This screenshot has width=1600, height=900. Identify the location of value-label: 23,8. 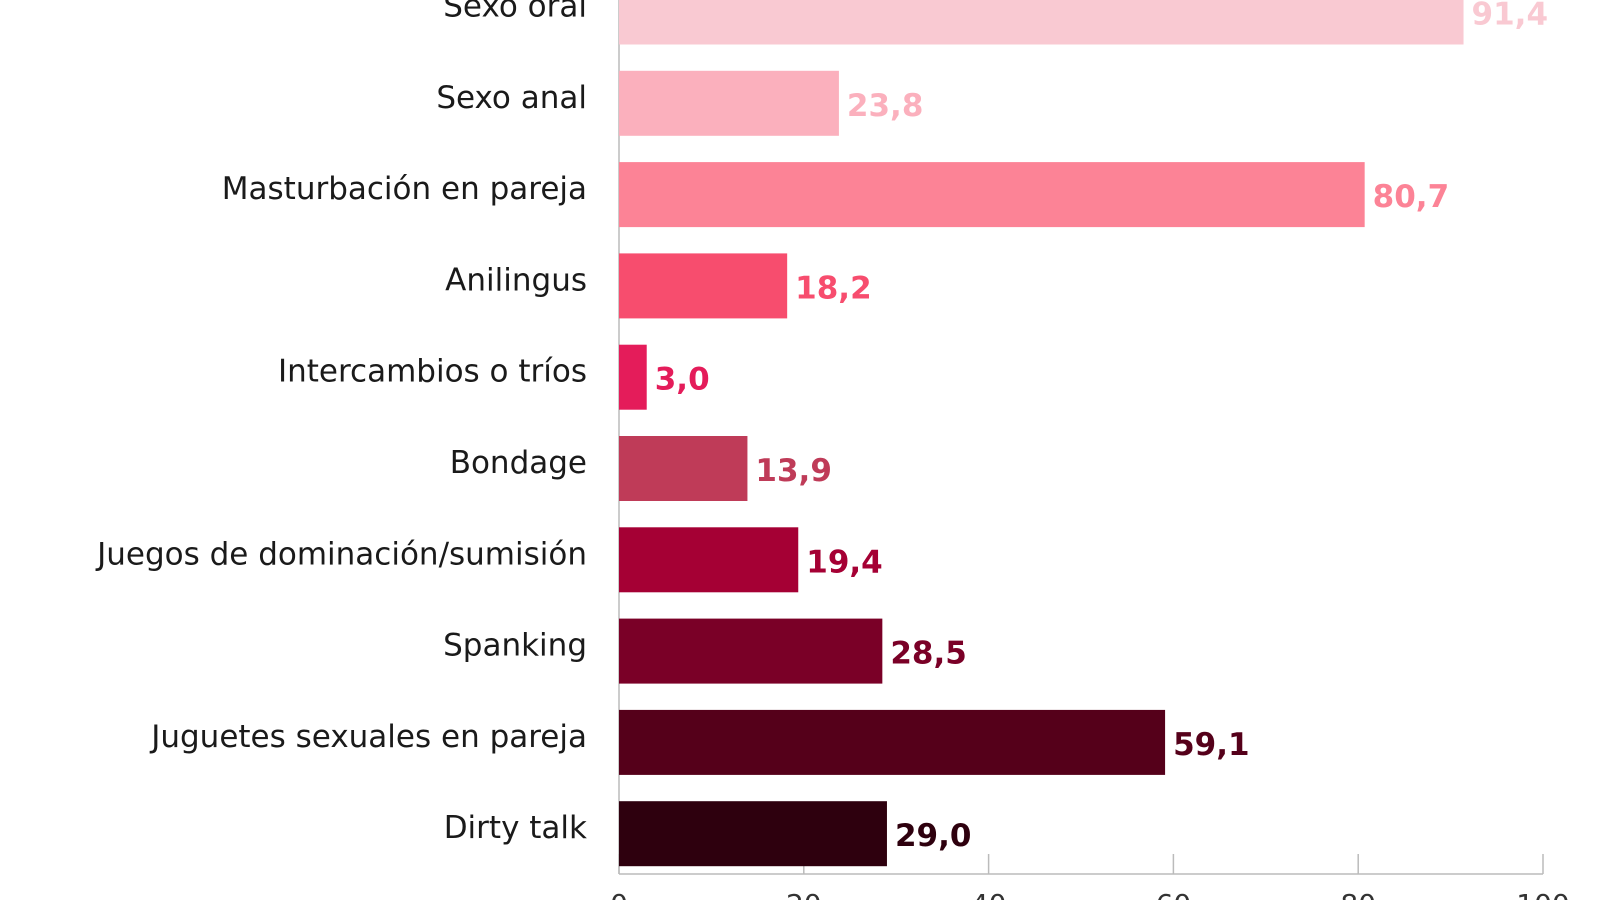
(885, 106).